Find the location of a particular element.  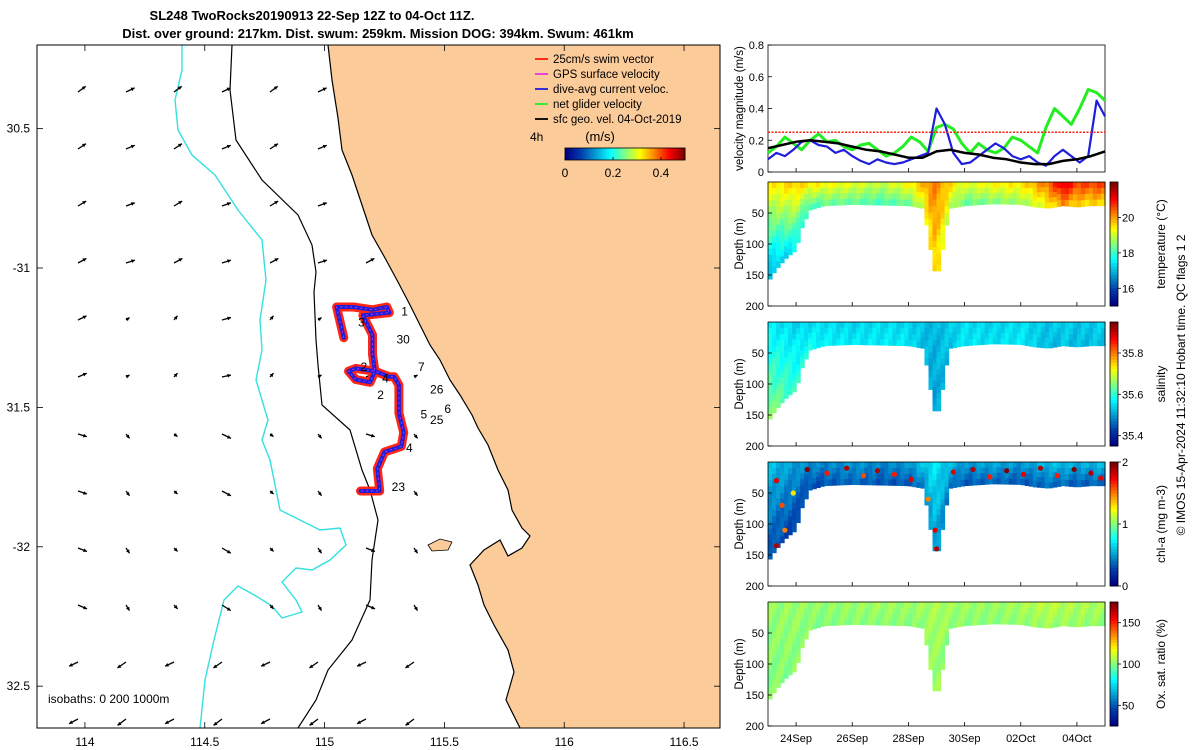

track-day-label: 23 is located at coordinates (399, 487).